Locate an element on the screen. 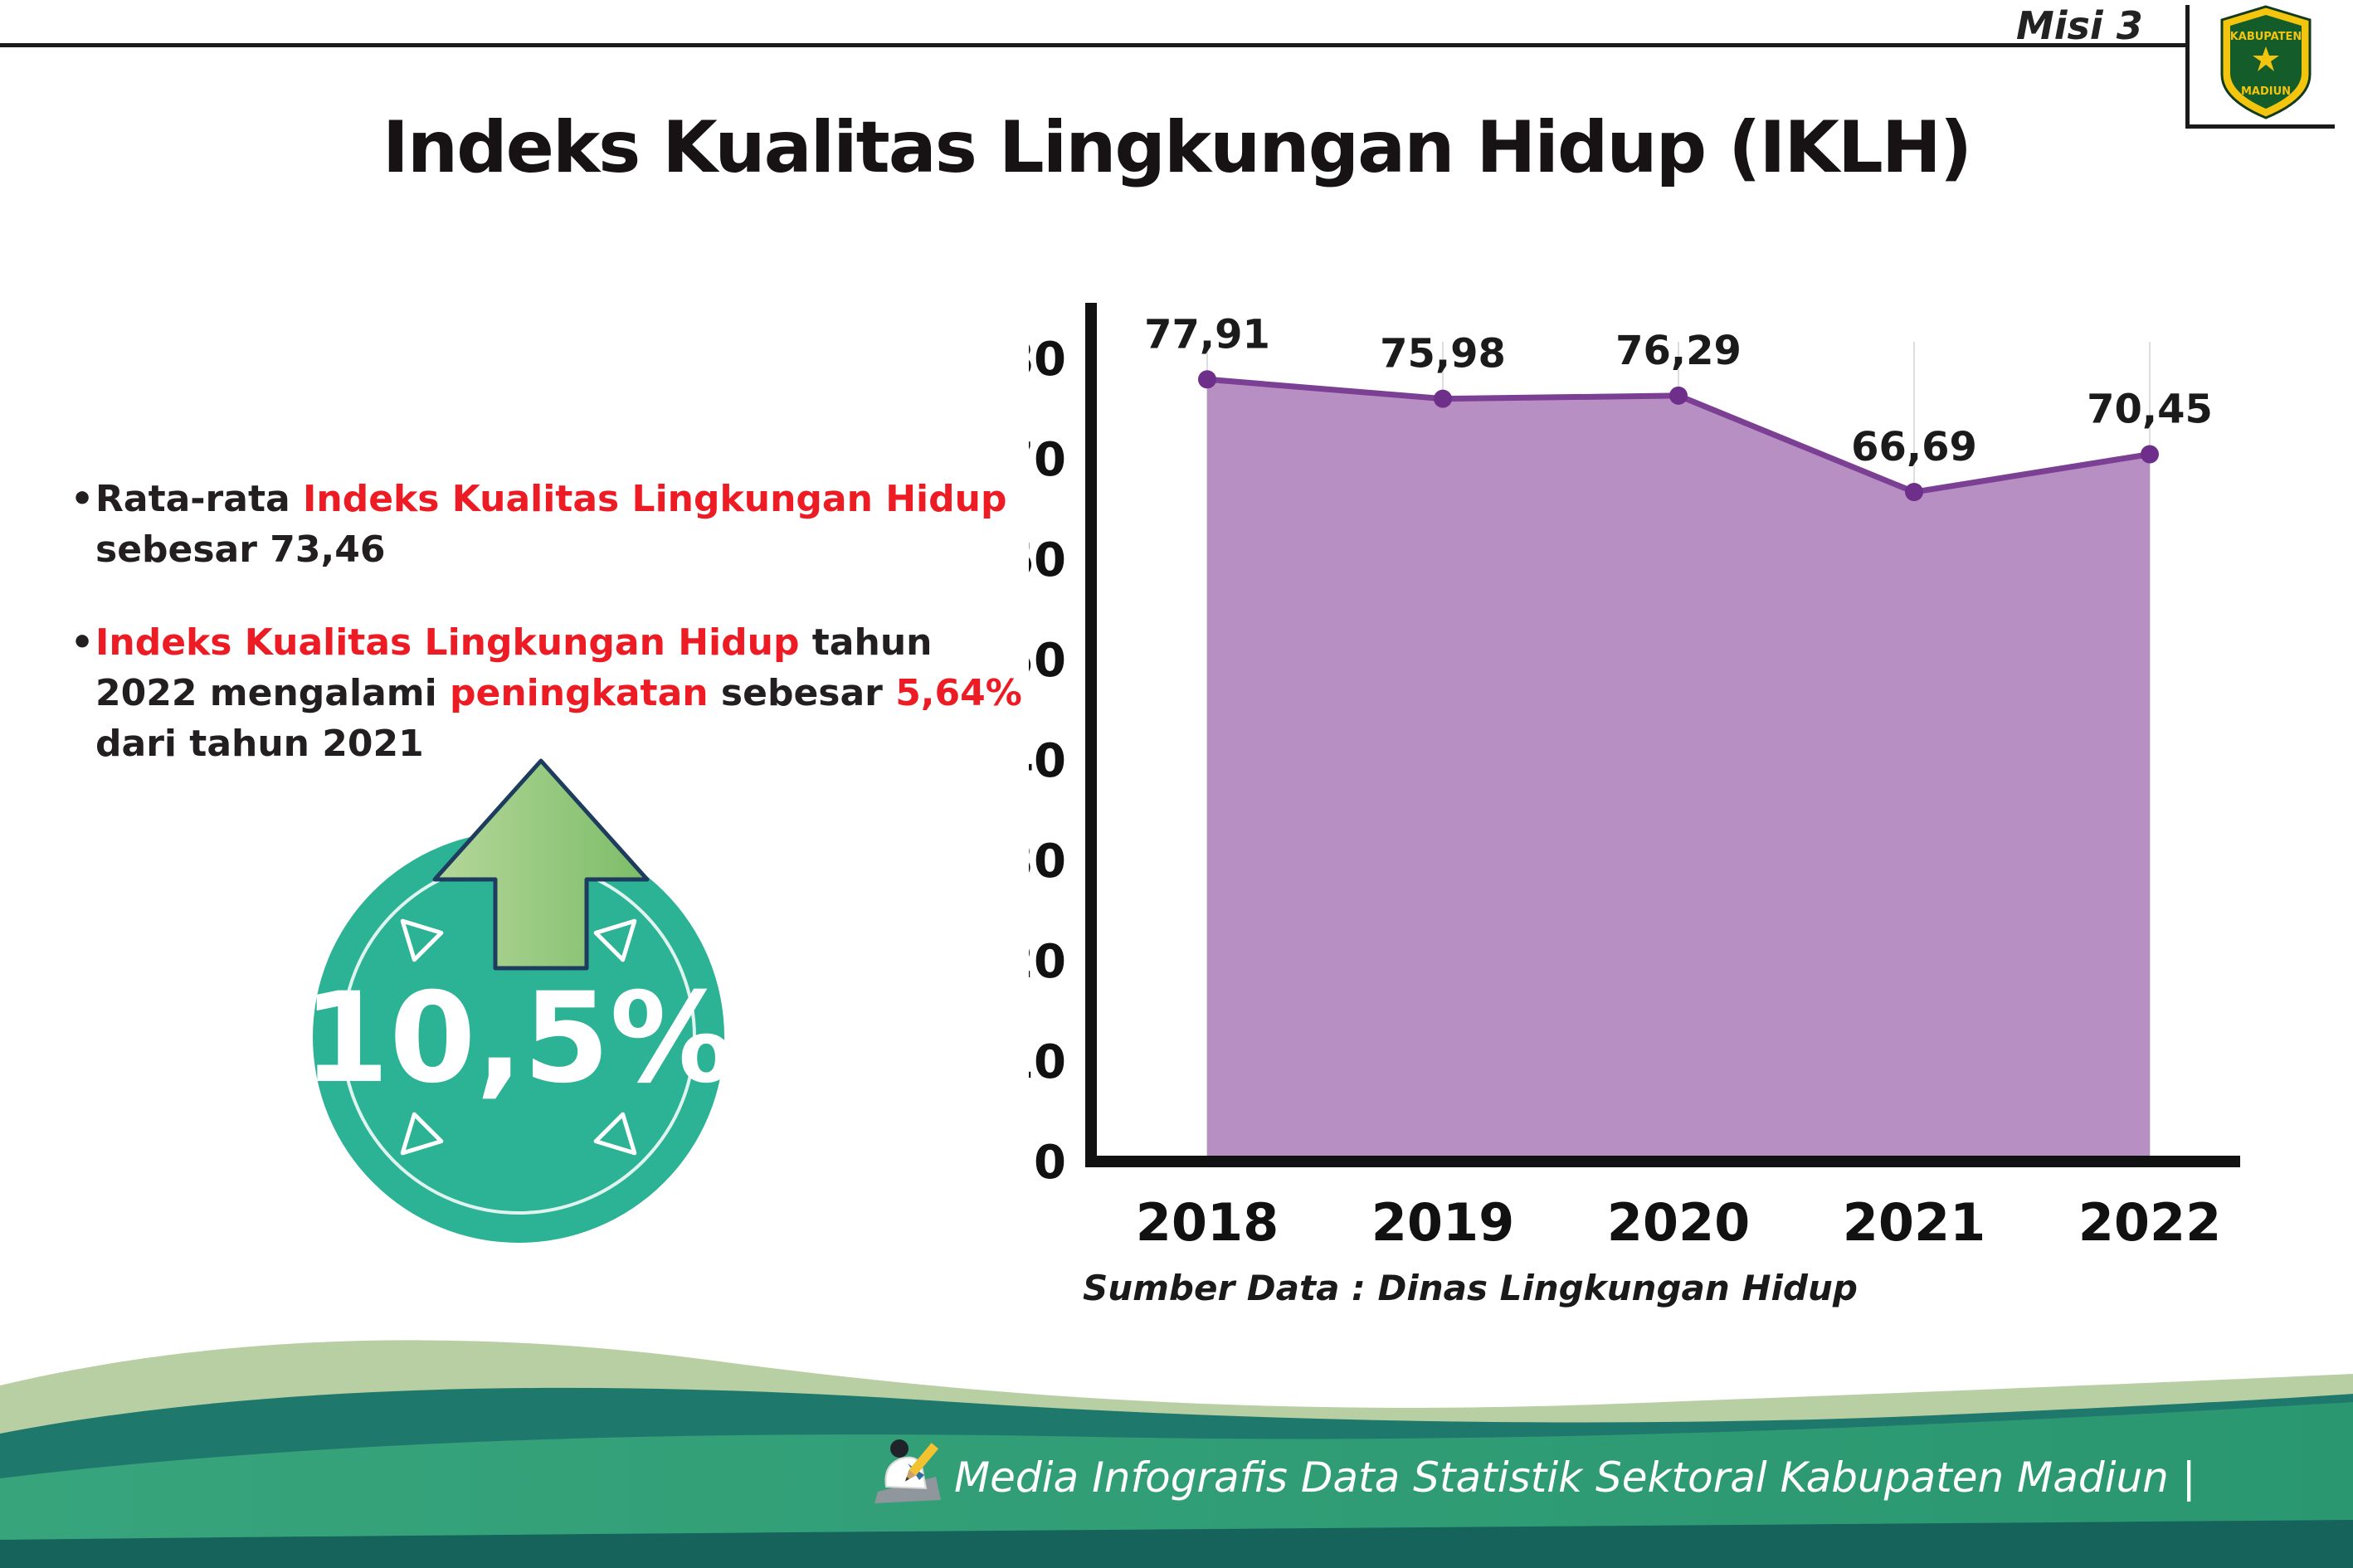 The width and height of the screenshot is (2353, 1568). x-axis is located at coordinates (1662, 1161).